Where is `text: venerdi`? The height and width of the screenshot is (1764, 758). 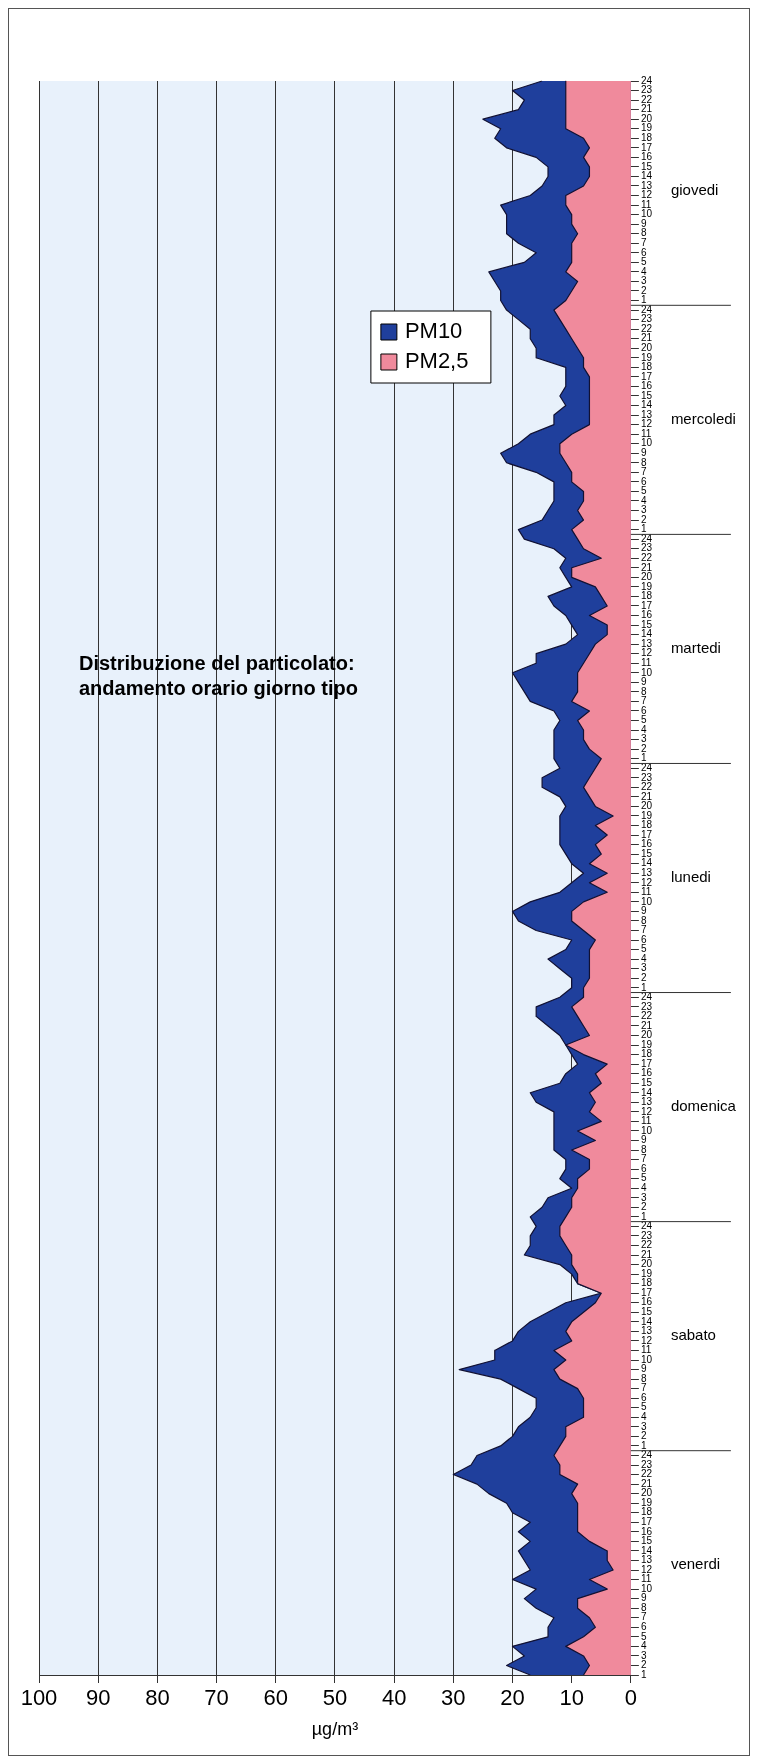
text: venerdi is located at coordinates (695, 1564).